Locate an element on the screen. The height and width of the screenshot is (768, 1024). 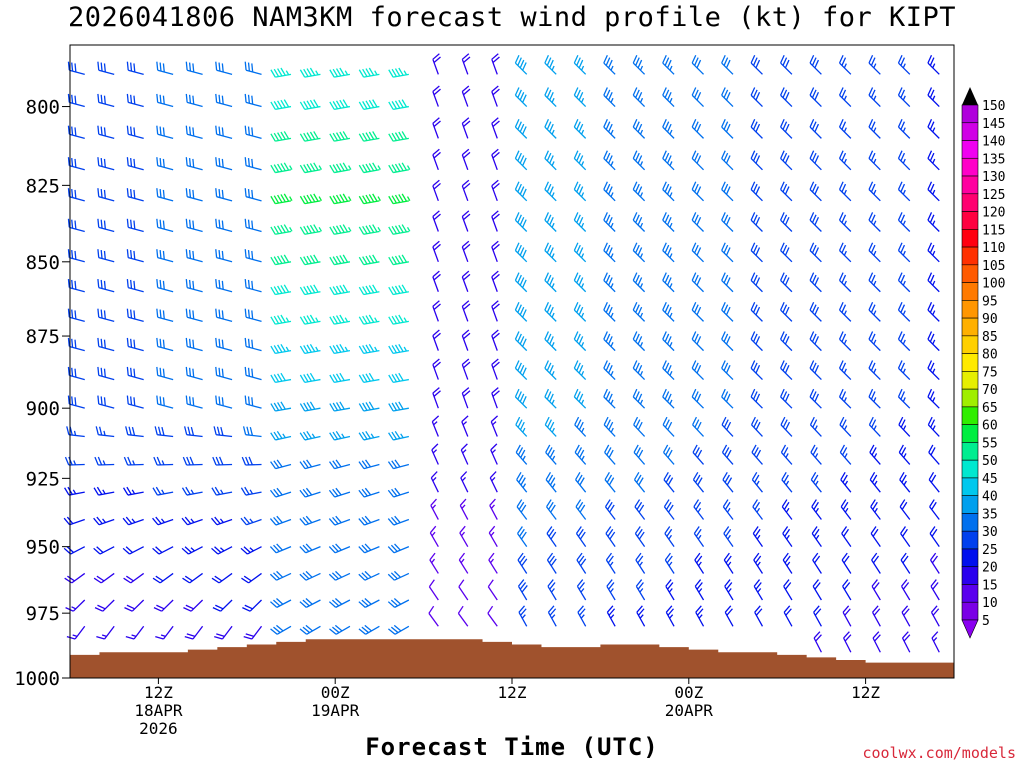
colorbar-label: 145 is located at coordinates (993, 124).